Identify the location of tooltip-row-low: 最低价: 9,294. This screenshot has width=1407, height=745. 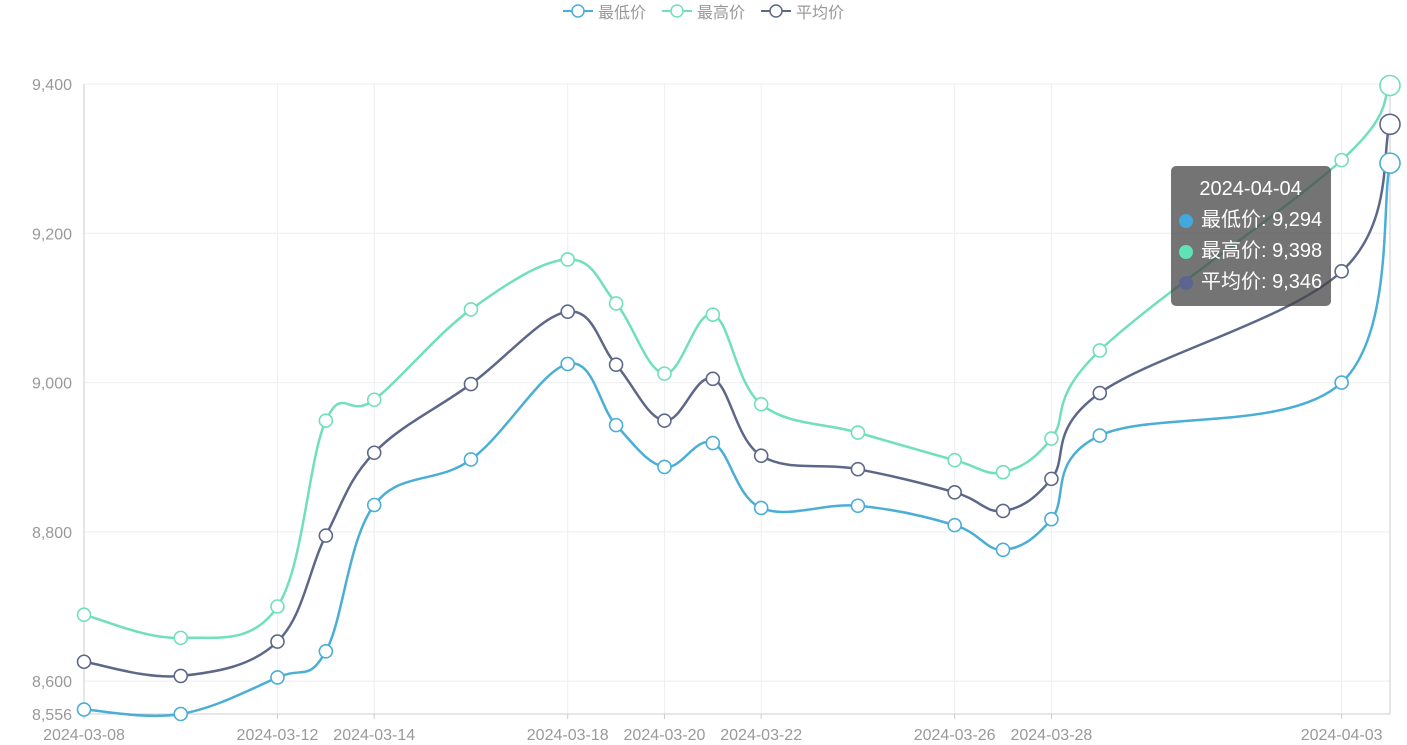
(1250, 220).